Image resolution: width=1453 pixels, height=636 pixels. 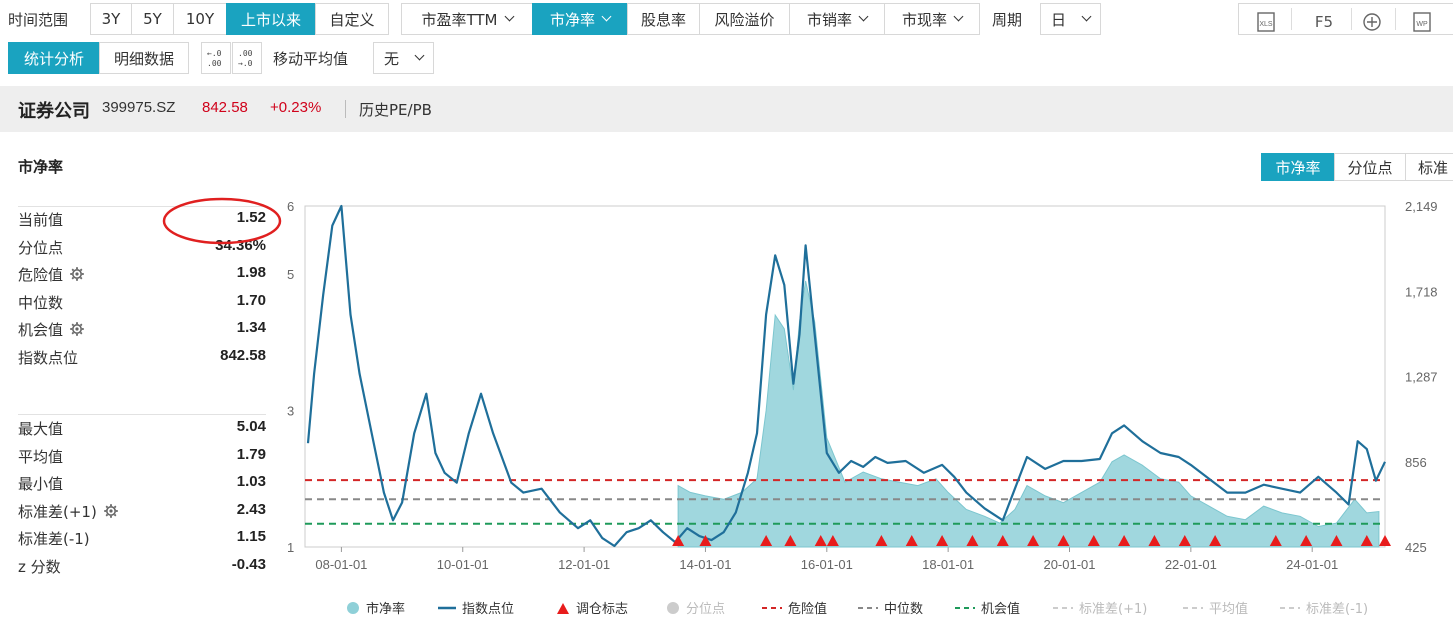 What do you see at coordinates (352, 19) in the screenshot?
I see `range-custom-button: 自定义` at bounding box center [352, 19].